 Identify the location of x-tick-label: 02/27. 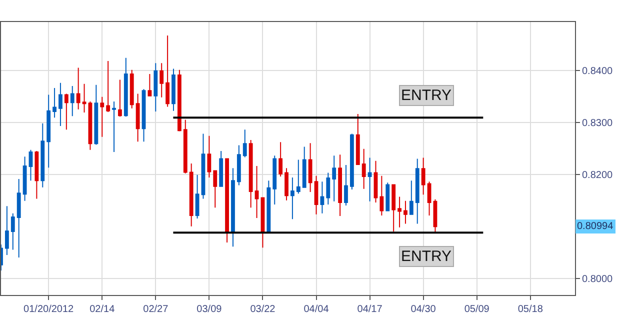
(156, 309).